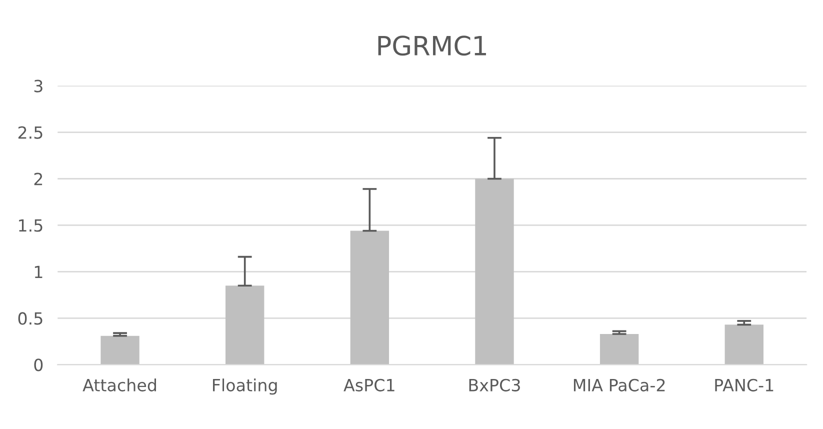  Describe the element at coordinates (119, 385) in the screenshot. I see `x-tick-label: Attached` at that location.